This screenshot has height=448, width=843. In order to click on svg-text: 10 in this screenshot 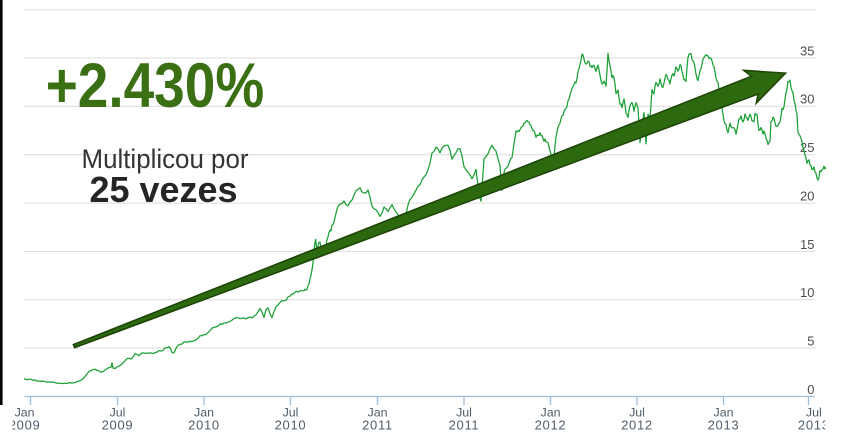, I will do `click(807, 292)`.